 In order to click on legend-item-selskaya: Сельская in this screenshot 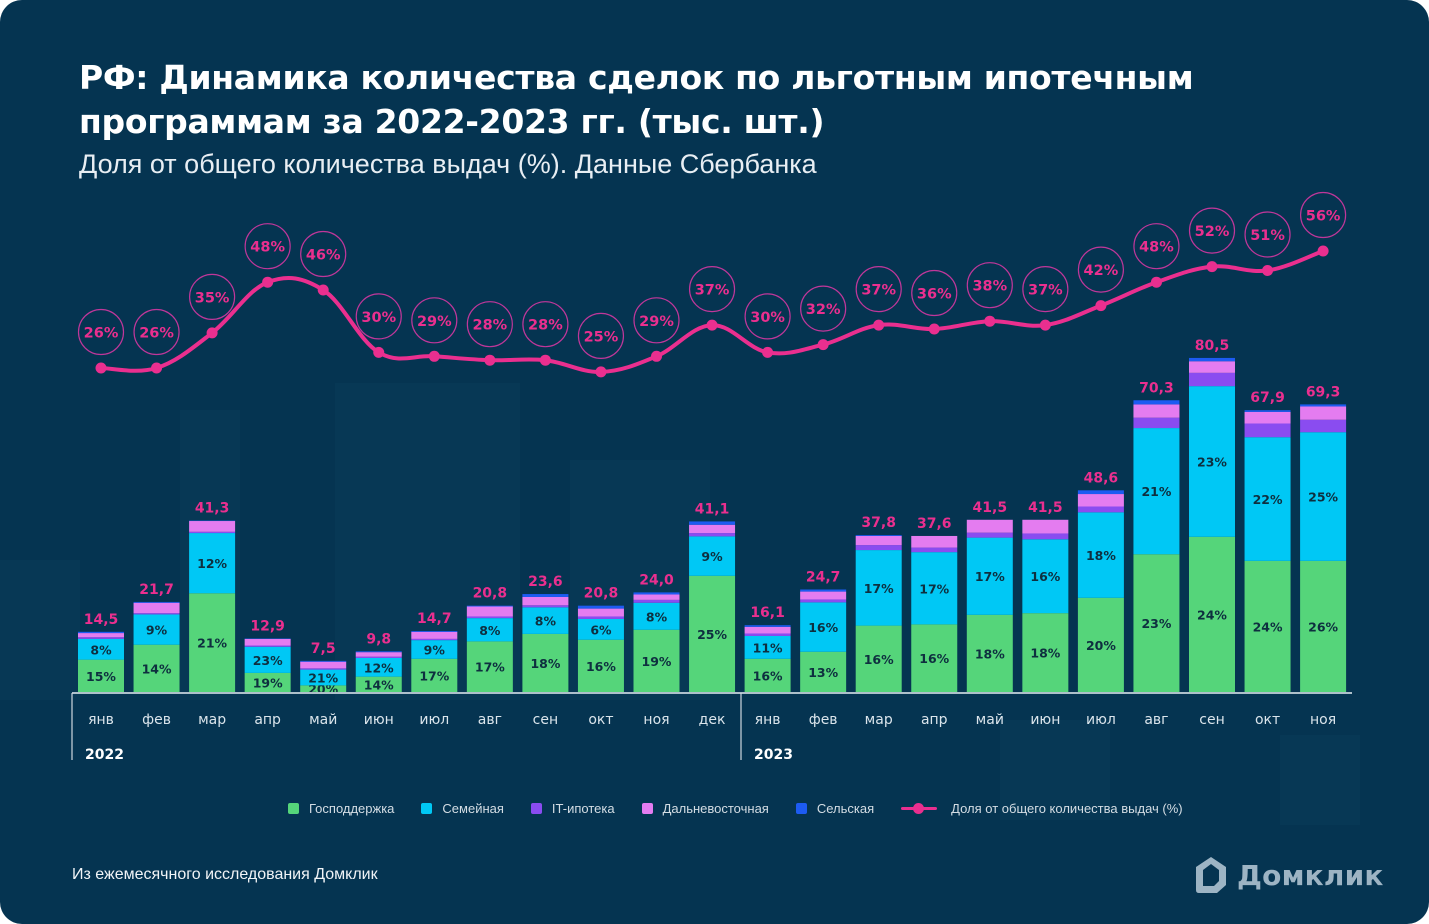, I will do `click(834, 808)`.